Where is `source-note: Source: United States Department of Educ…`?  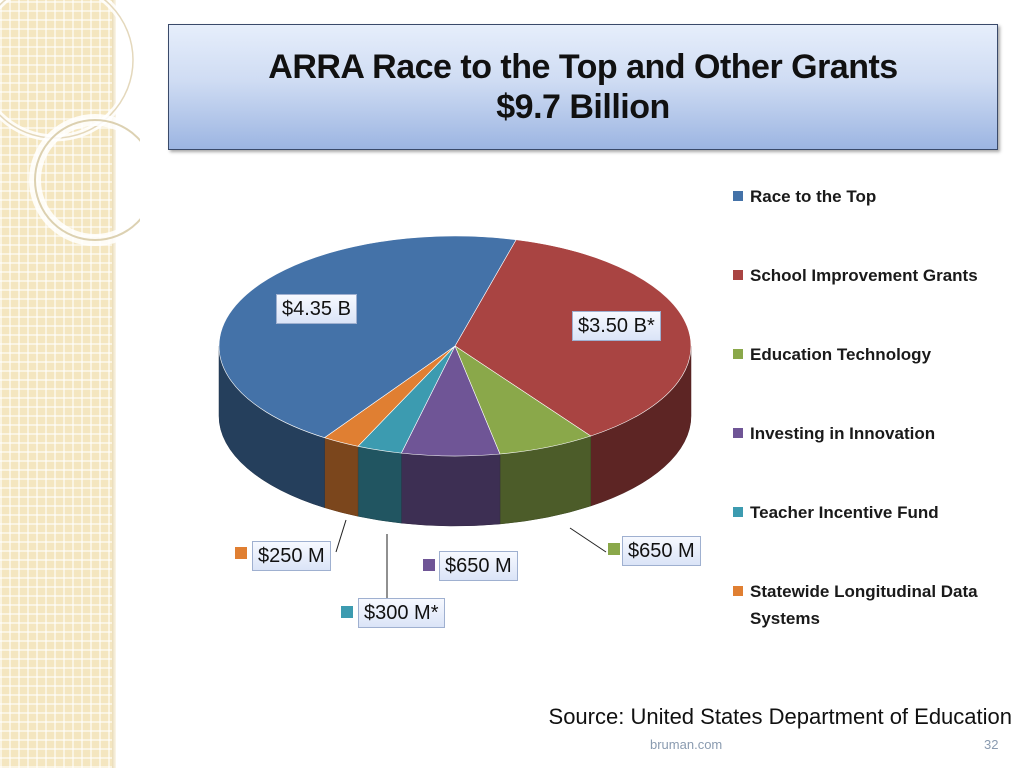
source-note: Source: United States Department of Educ… is located at coordinates (780, 716).